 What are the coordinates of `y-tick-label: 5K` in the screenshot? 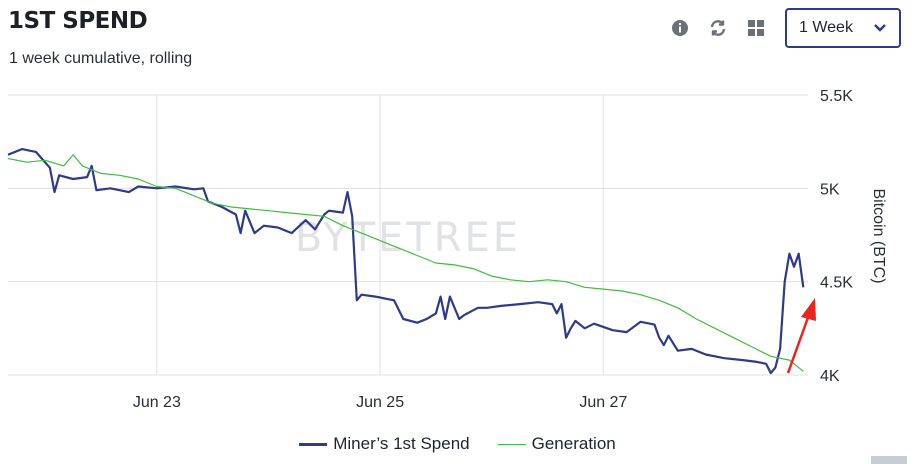 It's located at (830, 189).